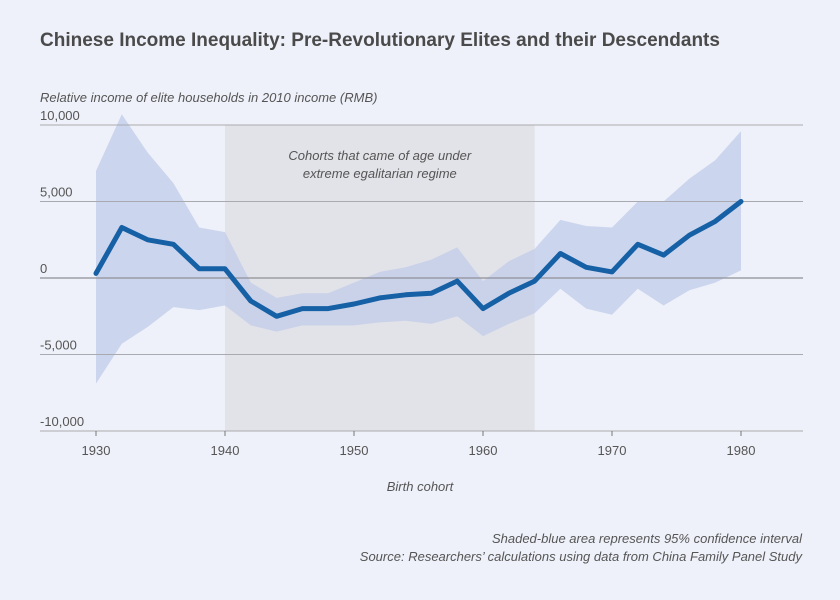  Describe the element at coordinates (225, 450) in the screenshot. I see `x-tick-label: 1940` at that location.